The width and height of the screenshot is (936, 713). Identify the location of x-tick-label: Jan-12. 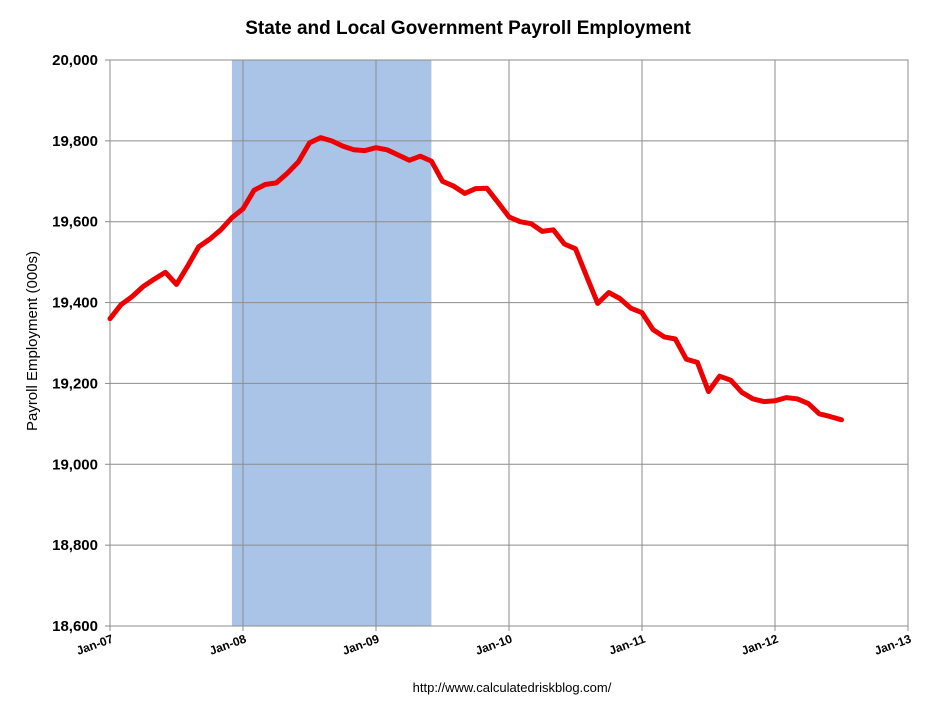
(760, 645).